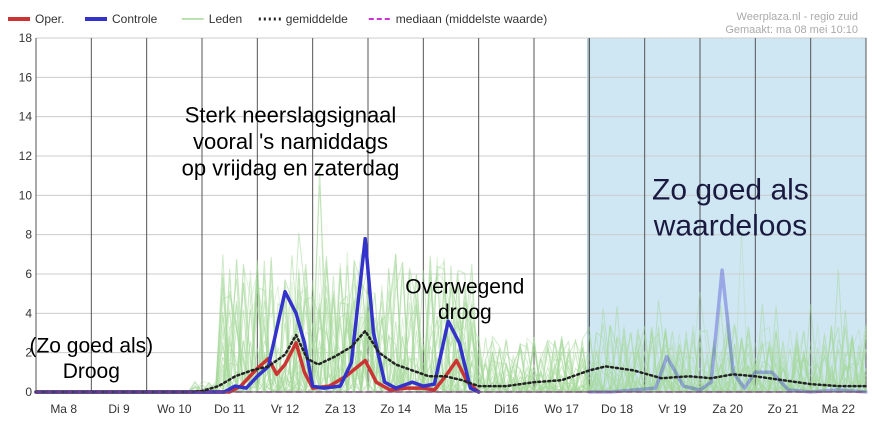 Image resolution: width=874 pixels, height=421 pixels. What do you see at coordinates (317, 19) in the screenshot?
I see `legend-label-3: gemiddelde` at bounding box center [317, 19].